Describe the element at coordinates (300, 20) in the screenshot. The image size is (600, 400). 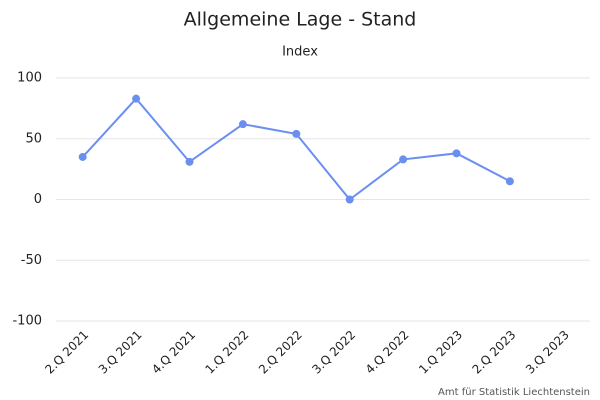
I see `chart-title: Allgemeine Lage - Stand` at that location.